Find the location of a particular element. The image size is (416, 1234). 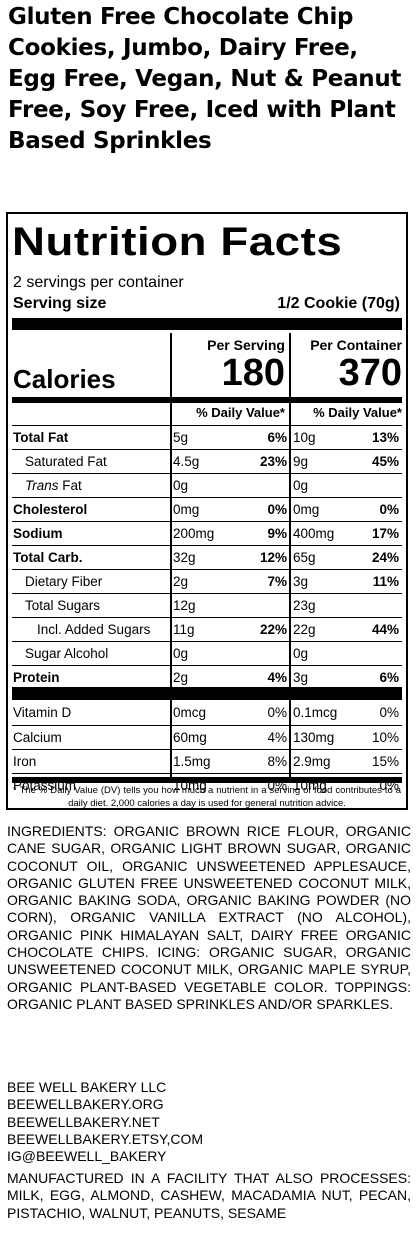

container-amount: 0mg is located at coordinates (306, 509).